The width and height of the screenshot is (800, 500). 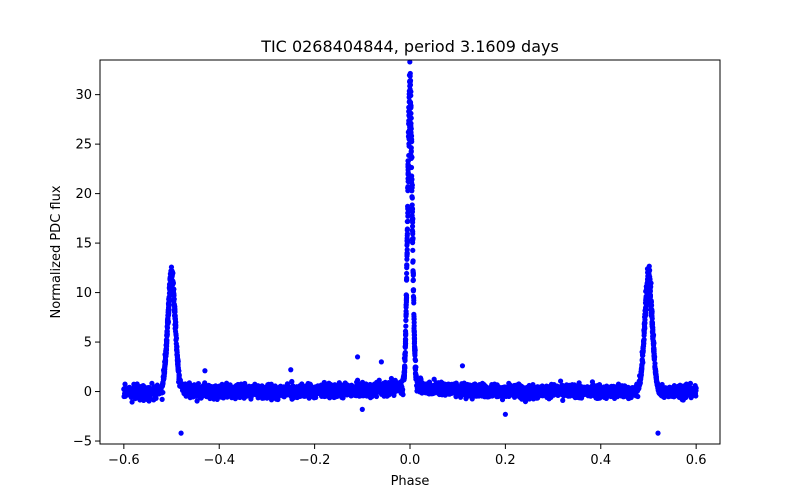 What do you see at coordinates (88, 343) in the screenshot?
I see `y-tick-label: 5` at bounding box center [88, 343].